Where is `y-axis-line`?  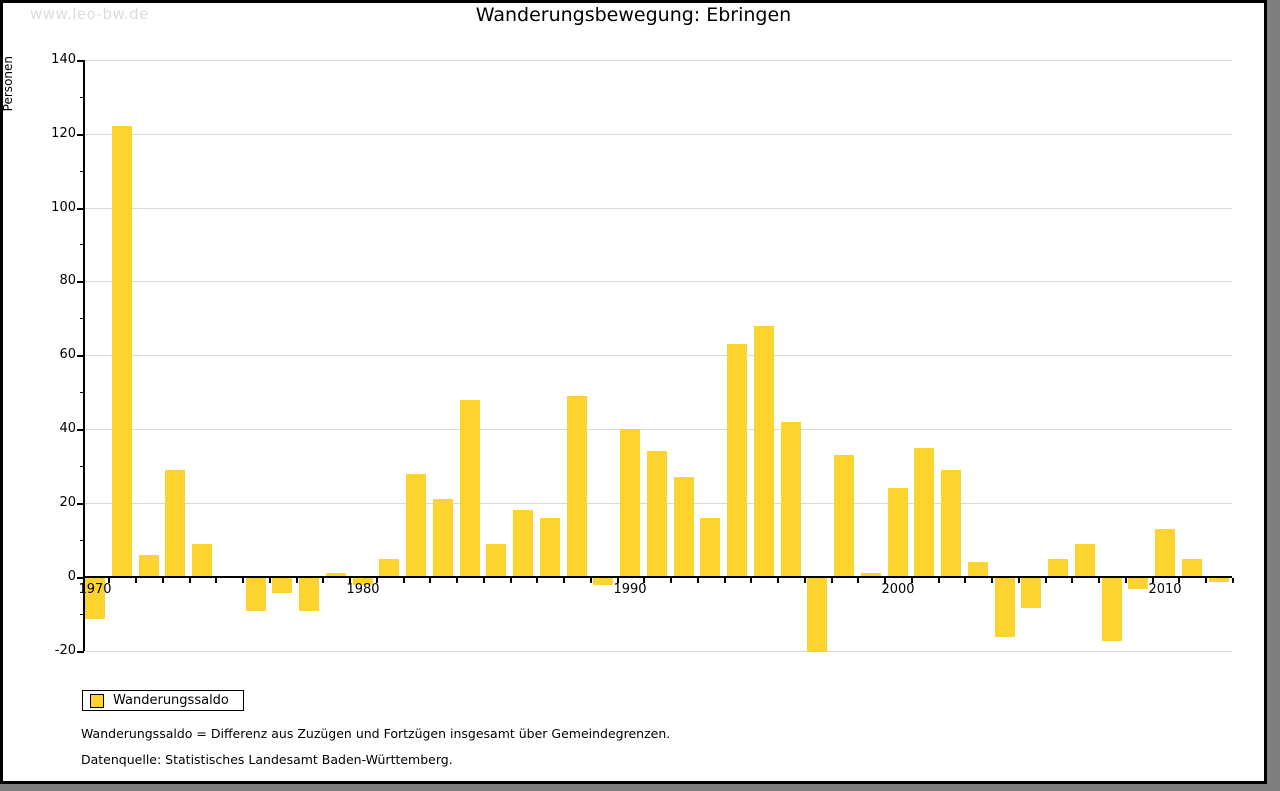
y-axis-line is located at coordinates (84, 355).